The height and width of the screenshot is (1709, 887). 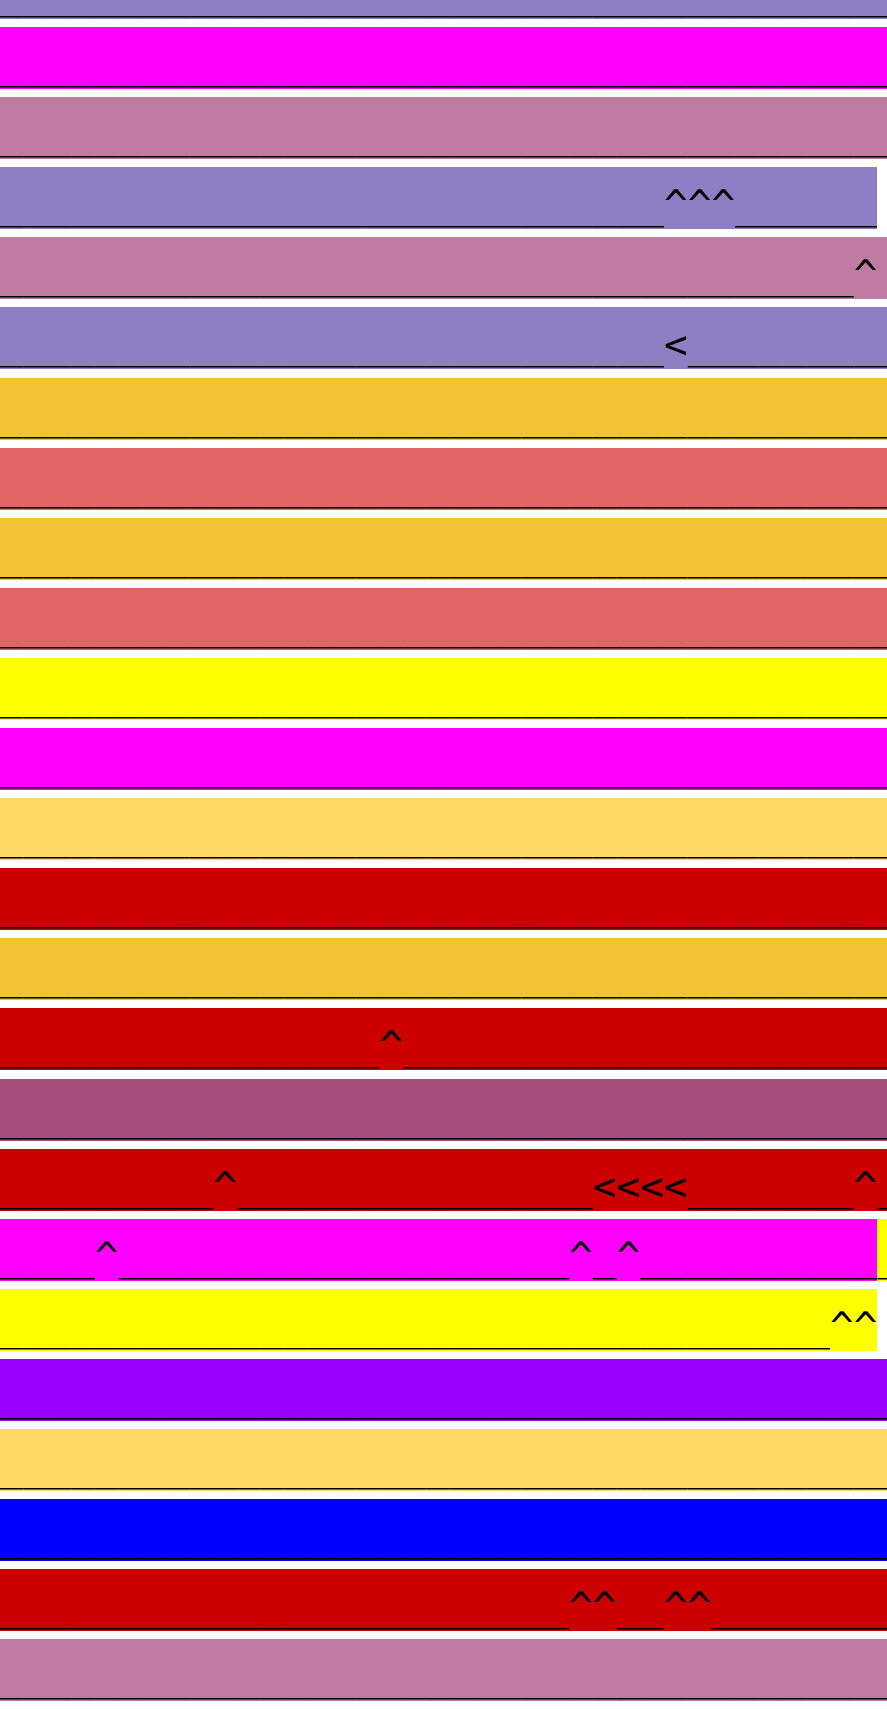 I want to click on text-line: ________________^_____________________, so click(x=443, y=1039).